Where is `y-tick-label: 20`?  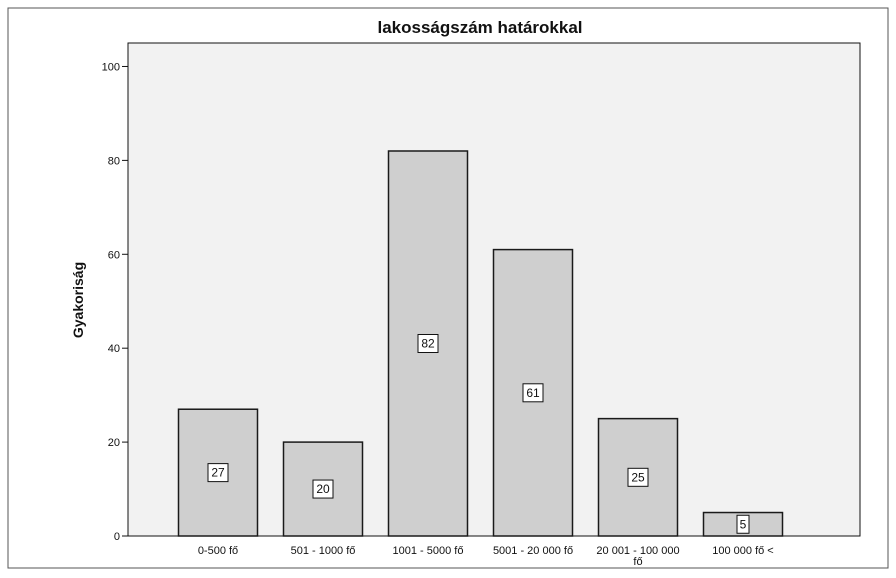 y-tick-label: 20 is located at coordinates (114, 443).